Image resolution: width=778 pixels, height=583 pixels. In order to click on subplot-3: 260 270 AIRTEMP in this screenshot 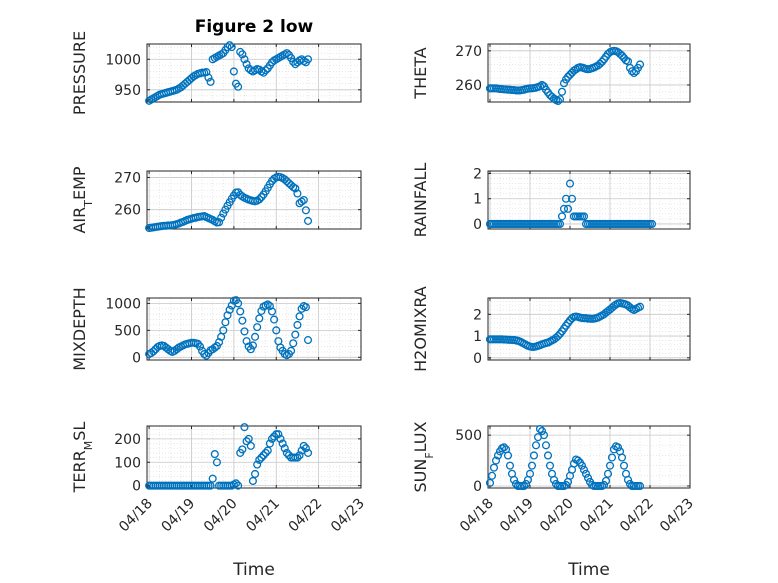, I will do `click(216, 200)`.